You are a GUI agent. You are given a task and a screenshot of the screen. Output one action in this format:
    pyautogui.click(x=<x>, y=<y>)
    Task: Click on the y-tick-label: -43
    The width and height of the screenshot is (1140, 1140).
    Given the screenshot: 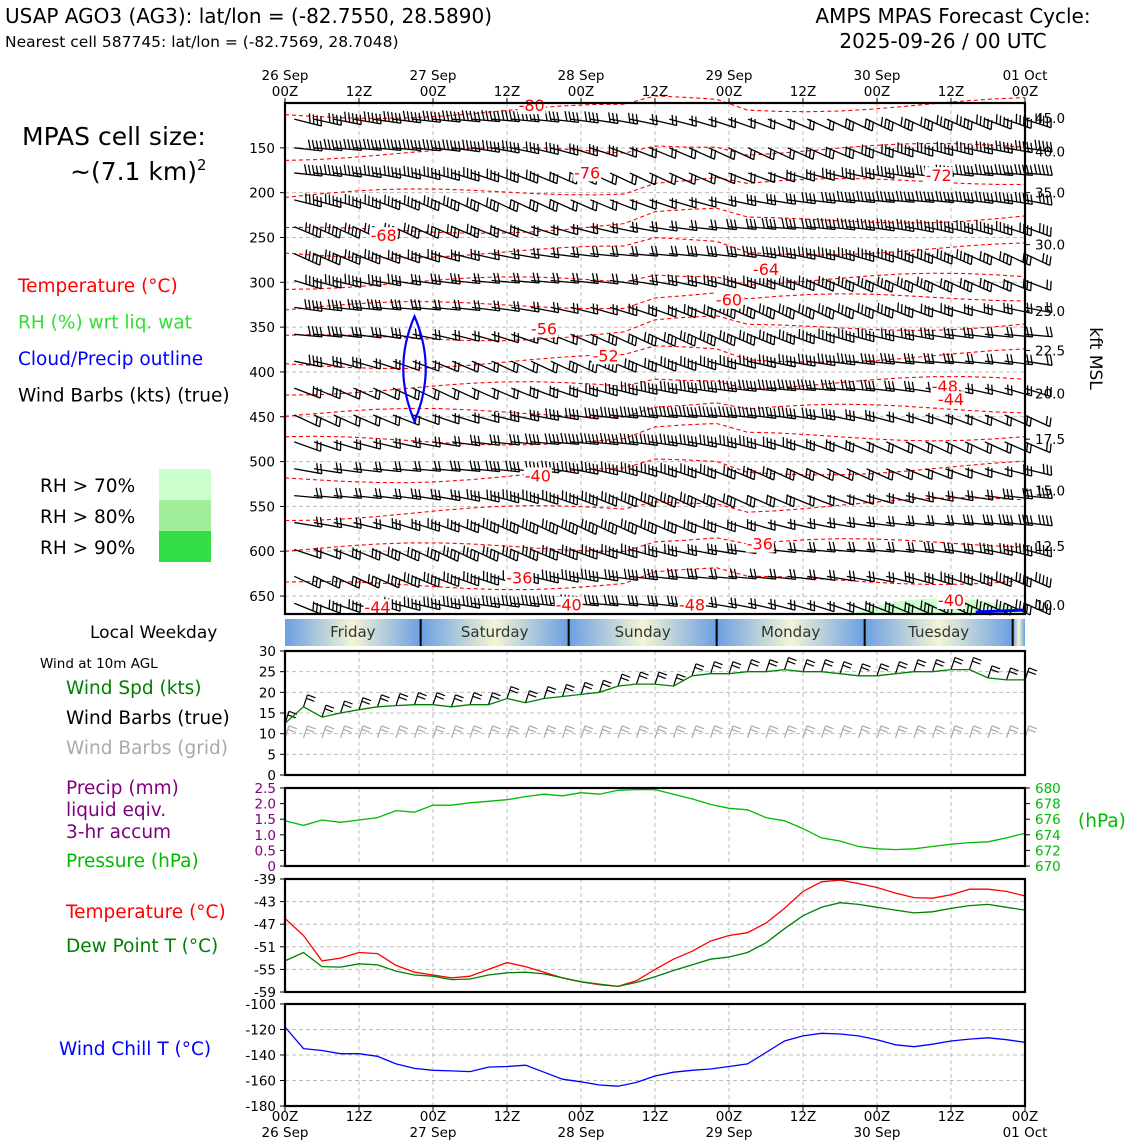 What is the action you would take?
    pyautogui.click(x=265, y=903)
    